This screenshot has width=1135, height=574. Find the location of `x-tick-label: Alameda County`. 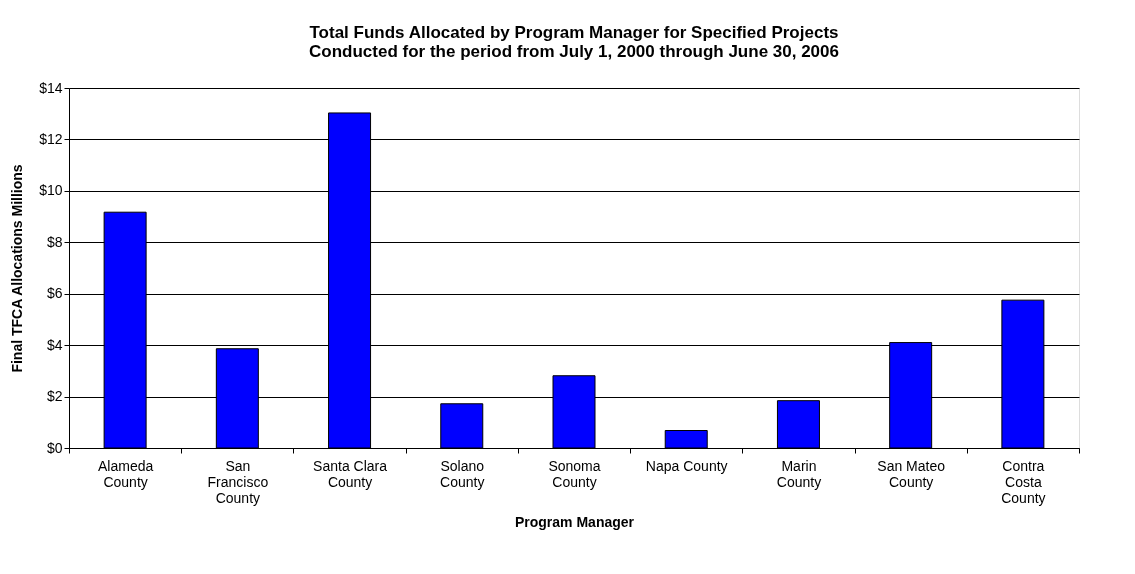

x-tick-label: Alameda County is located at coordinates (125, 473).